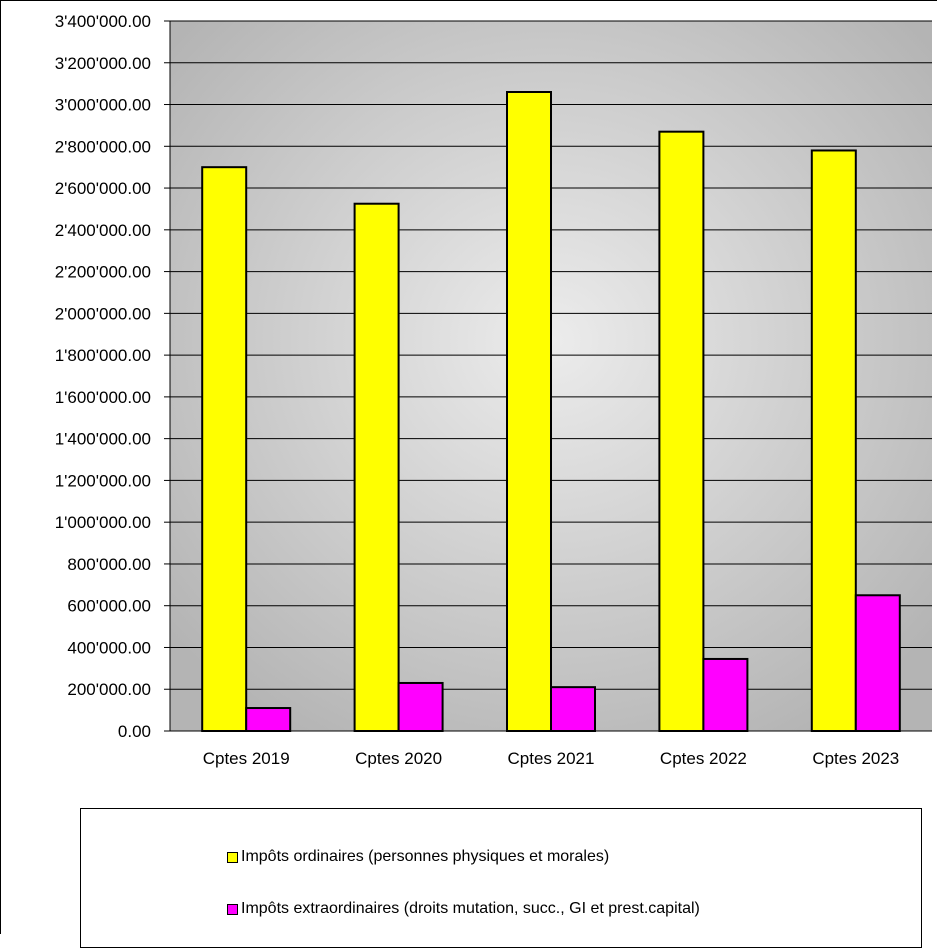 This screenshot has height=948, width=937. I want to click on y-tick-label: 1'800'000.00, so click(103, 355).